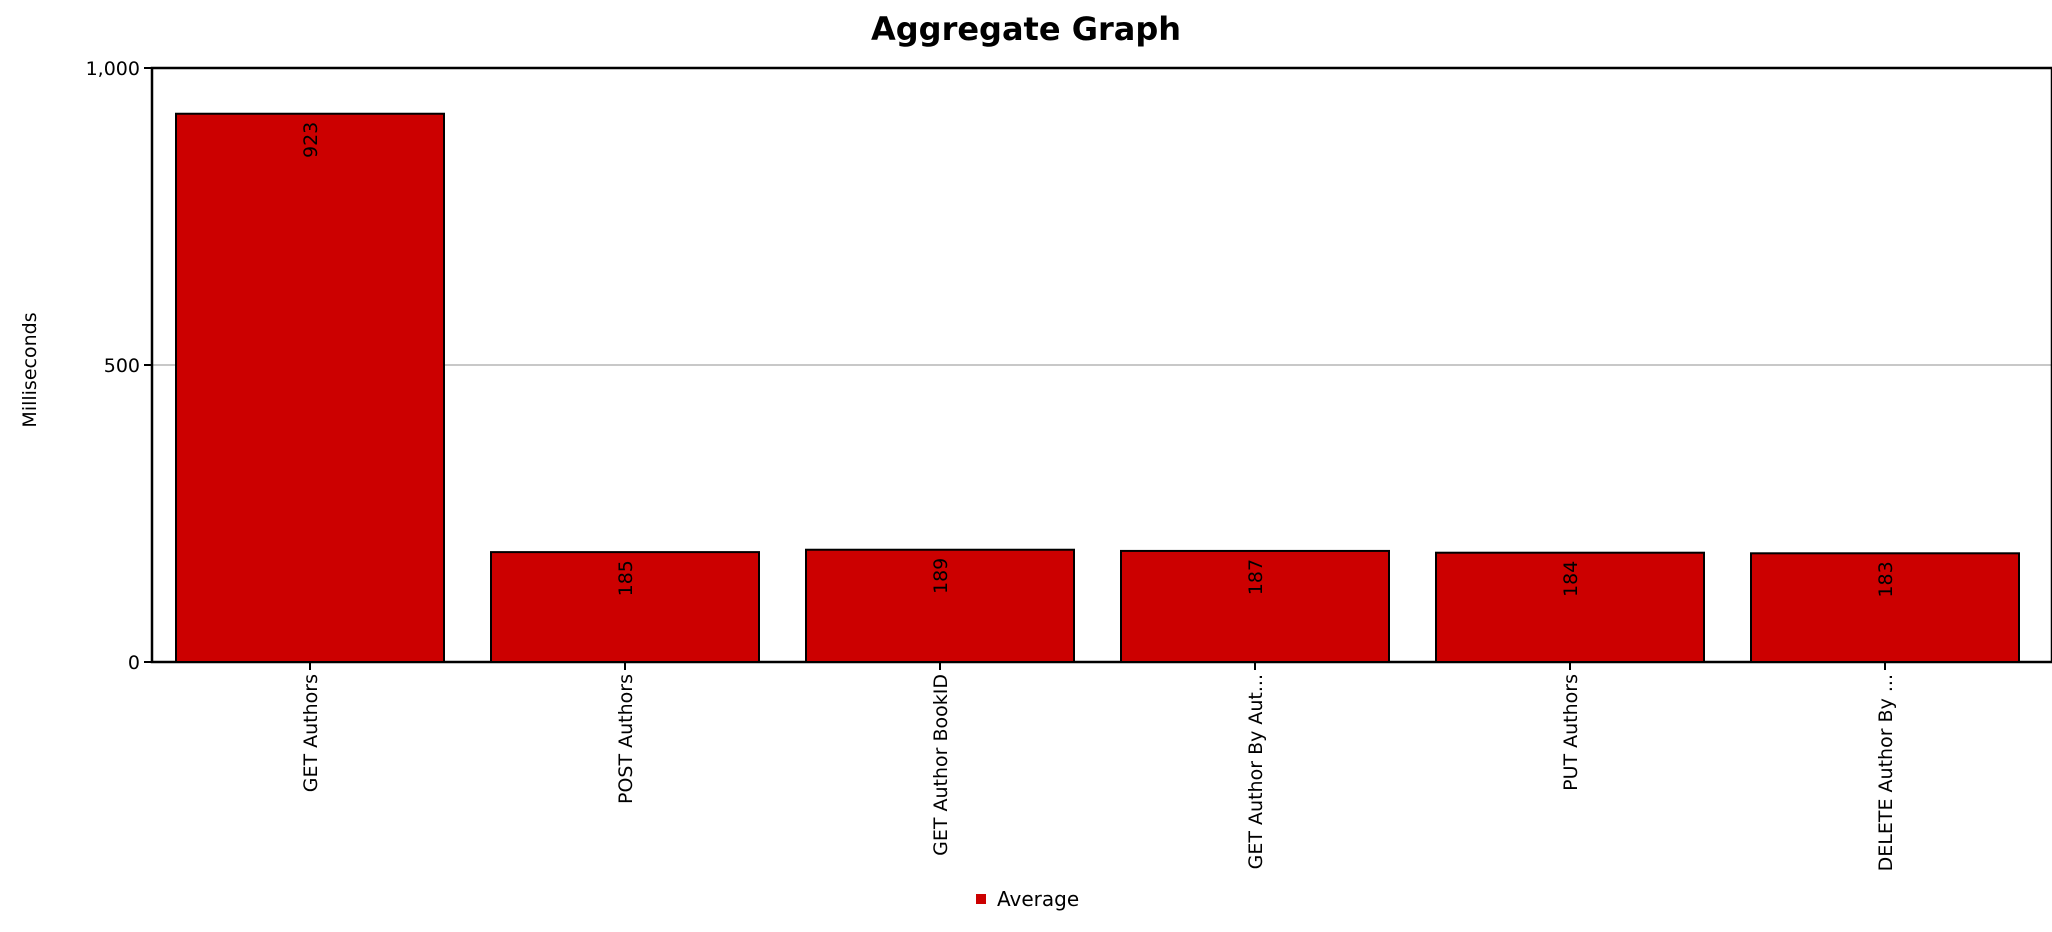 The width and height of the screenshot is (2052, 932). Describe the element at coordinates (626, 578) in the screenshot. I see `data-label: 185` at that location.